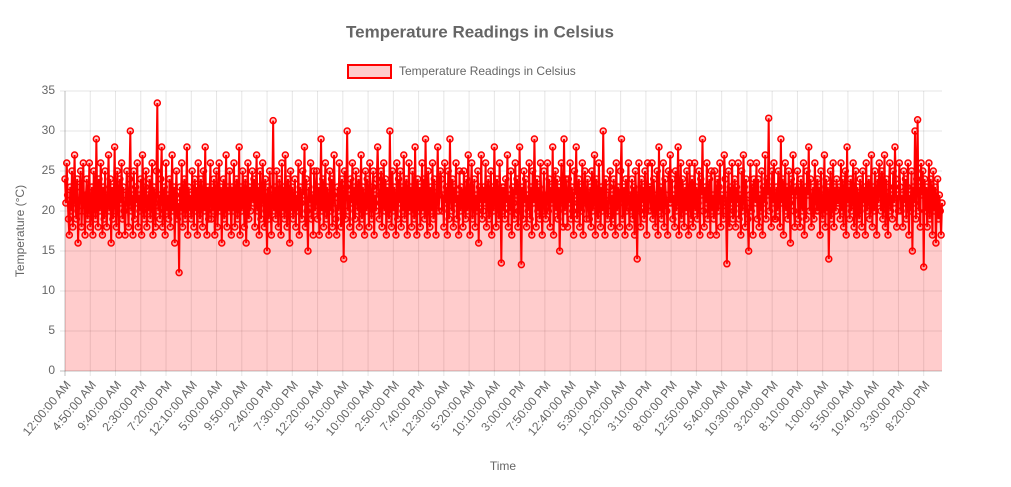 The height and width of the screenshot is (487, 1011). I want to click on chart-title: Temperature Readings in Celsius, so click(480, 31).